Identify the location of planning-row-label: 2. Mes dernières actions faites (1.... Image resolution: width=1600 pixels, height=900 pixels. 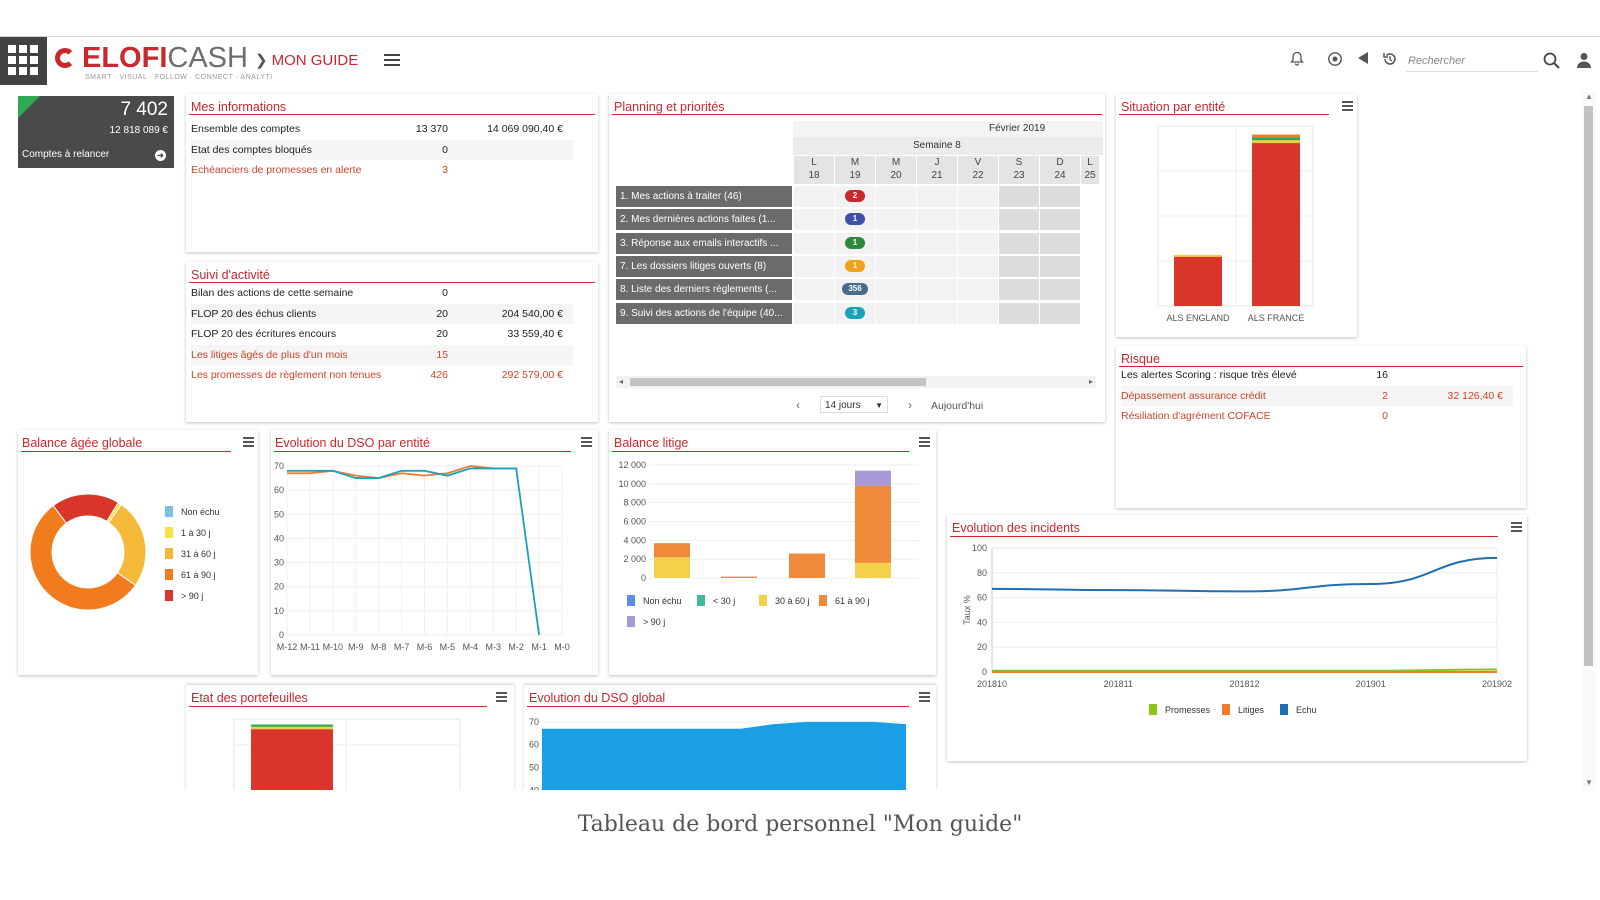
(704, 220).